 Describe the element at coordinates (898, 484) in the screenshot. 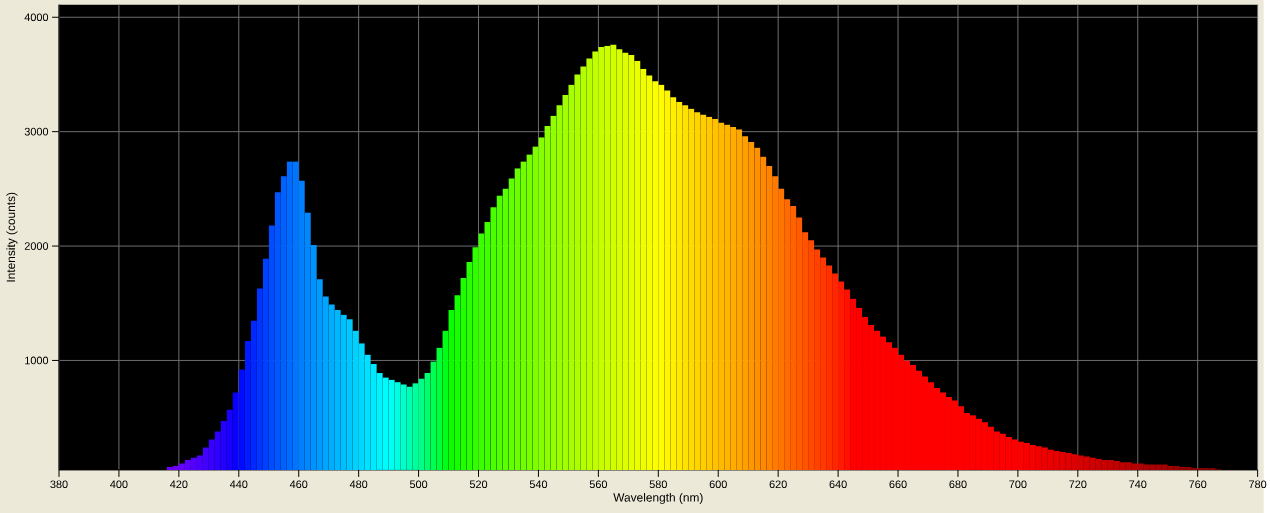

I see `x-tick-label: 660` at that location.